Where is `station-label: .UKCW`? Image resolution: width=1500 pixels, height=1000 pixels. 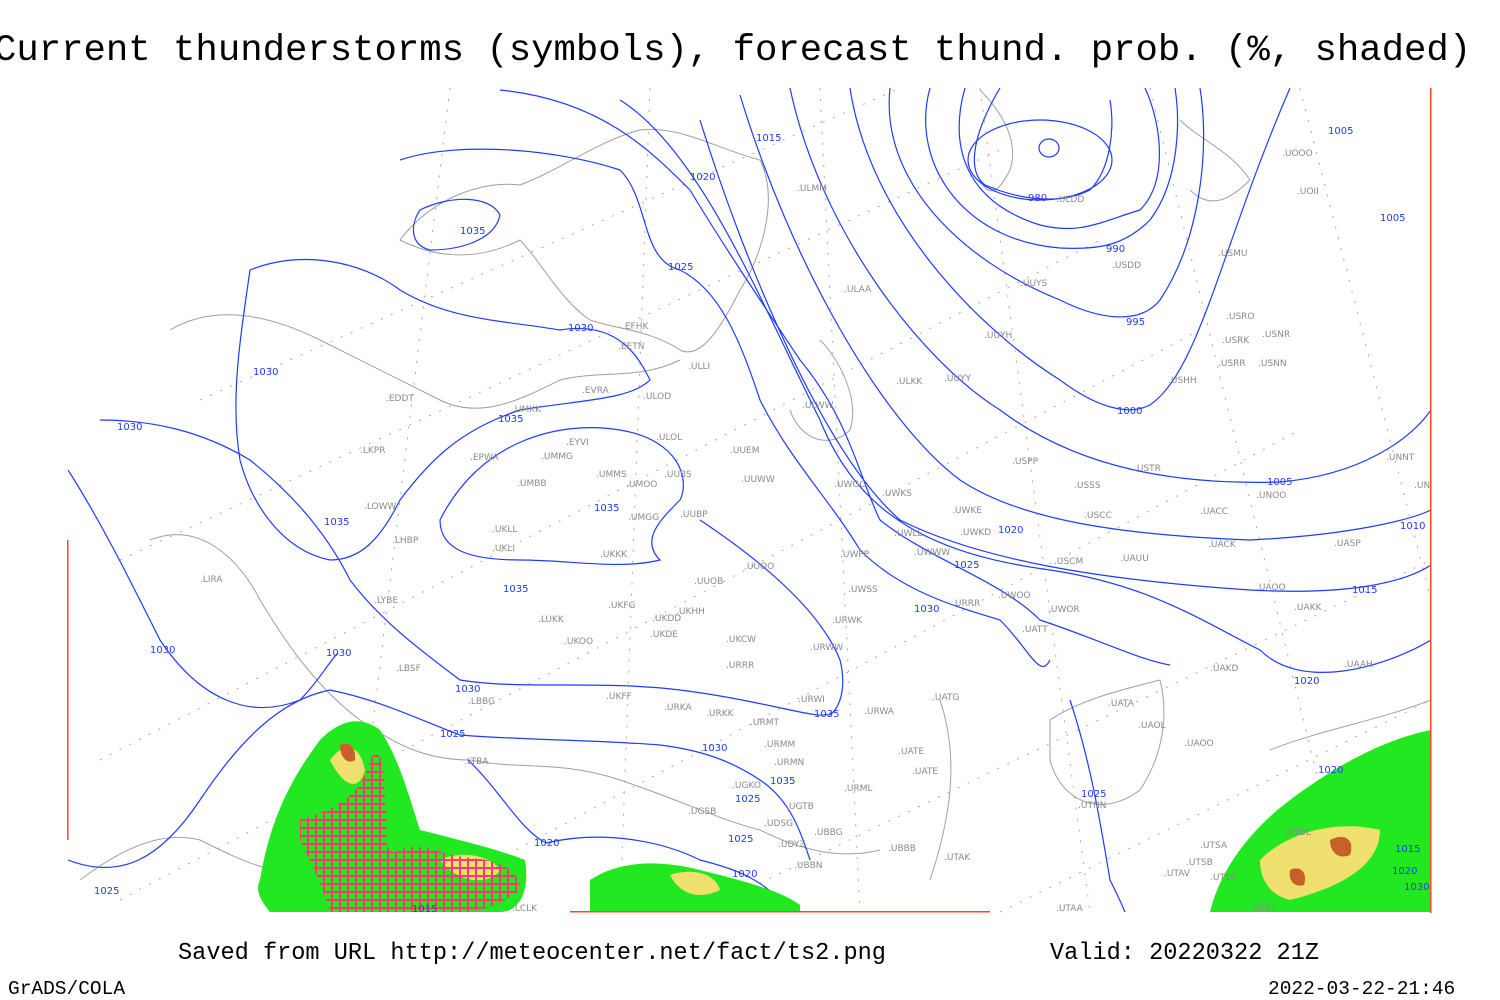 station-label: .UKCW is located at coordinates (741, 640).